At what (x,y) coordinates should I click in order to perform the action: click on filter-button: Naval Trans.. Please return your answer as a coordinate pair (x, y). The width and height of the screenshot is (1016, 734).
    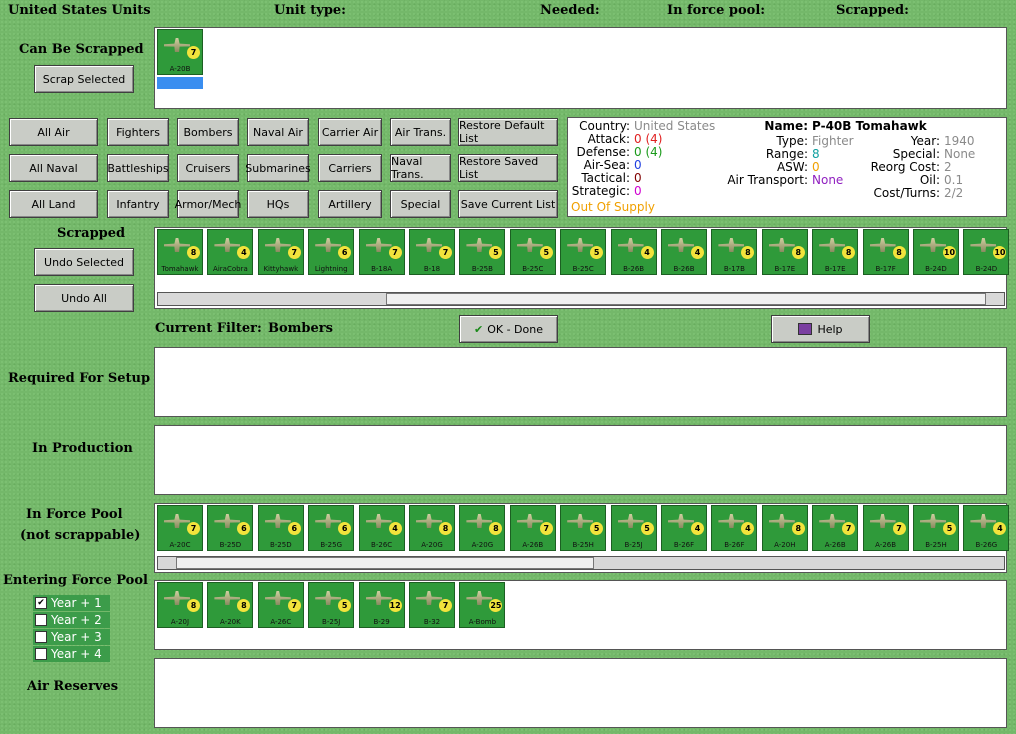
    Looking at the image, I should click on (420, 168).